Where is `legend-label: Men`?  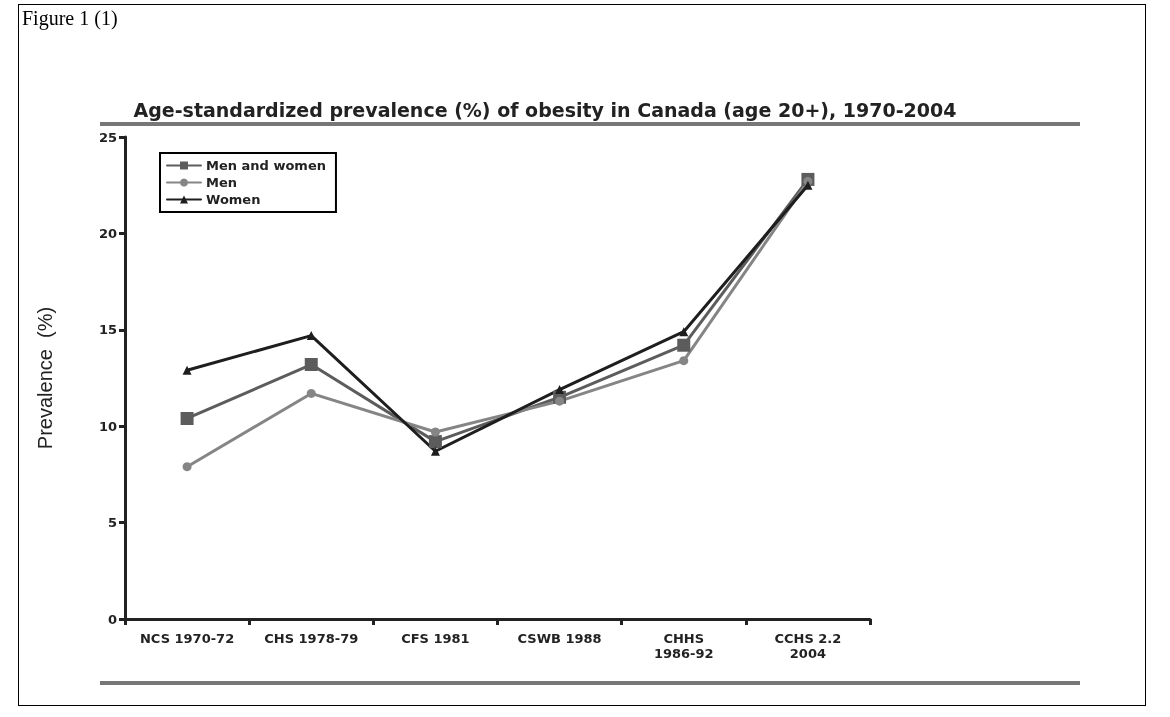
legend-label: Men is located at coordinates (222, 182).